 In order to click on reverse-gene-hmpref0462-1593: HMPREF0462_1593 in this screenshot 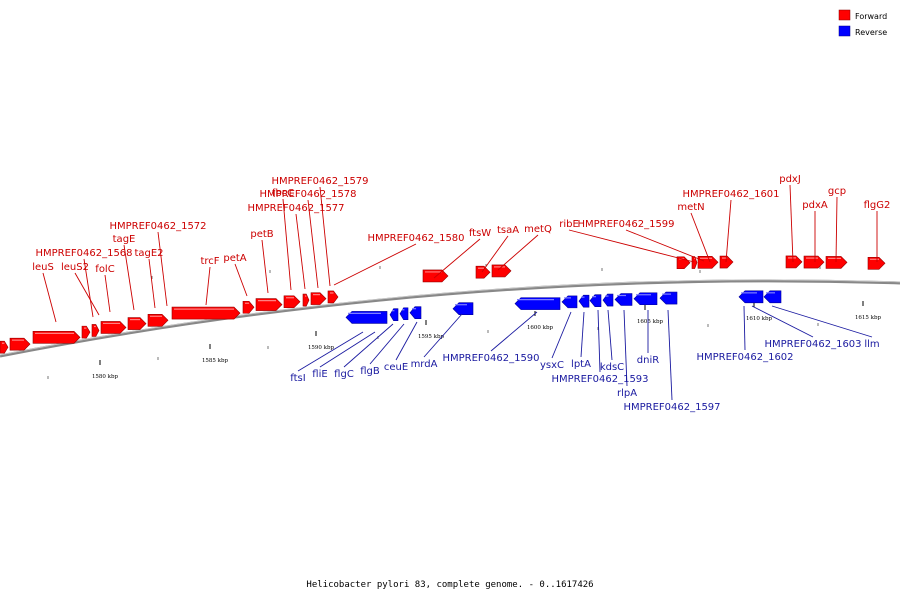, I will do `click(600, 347)`.